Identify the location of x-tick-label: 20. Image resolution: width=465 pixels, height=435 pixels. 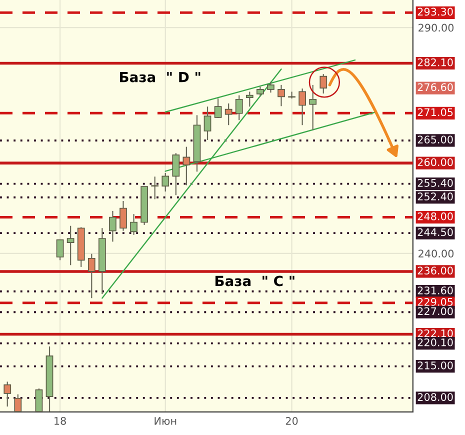
(292, 420).